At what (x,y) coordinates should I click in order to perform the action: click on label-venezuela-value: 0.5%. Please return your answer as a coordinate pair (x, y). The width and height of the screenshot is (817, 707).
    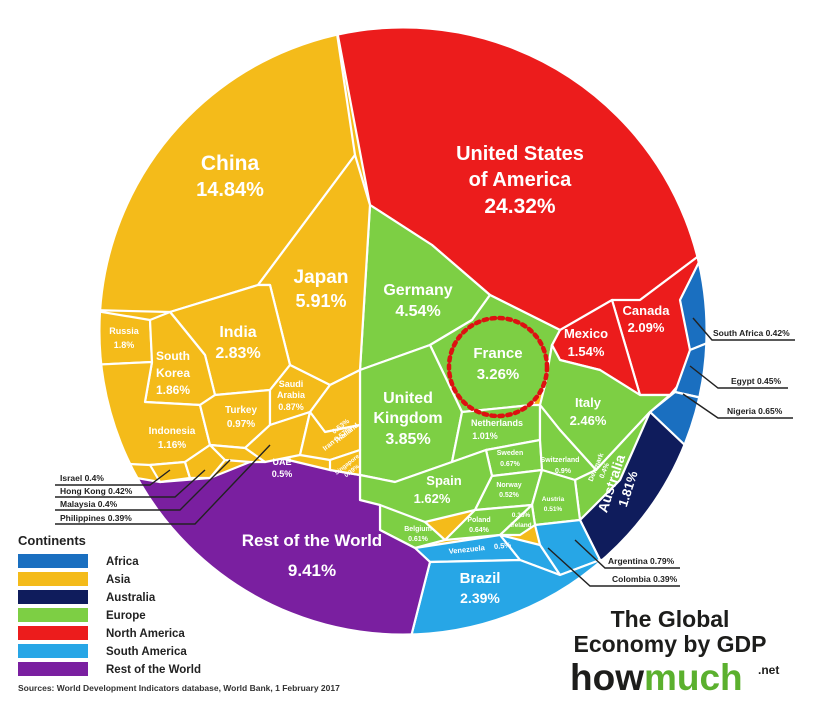
    Looking at the image, I should click on (503, 545).